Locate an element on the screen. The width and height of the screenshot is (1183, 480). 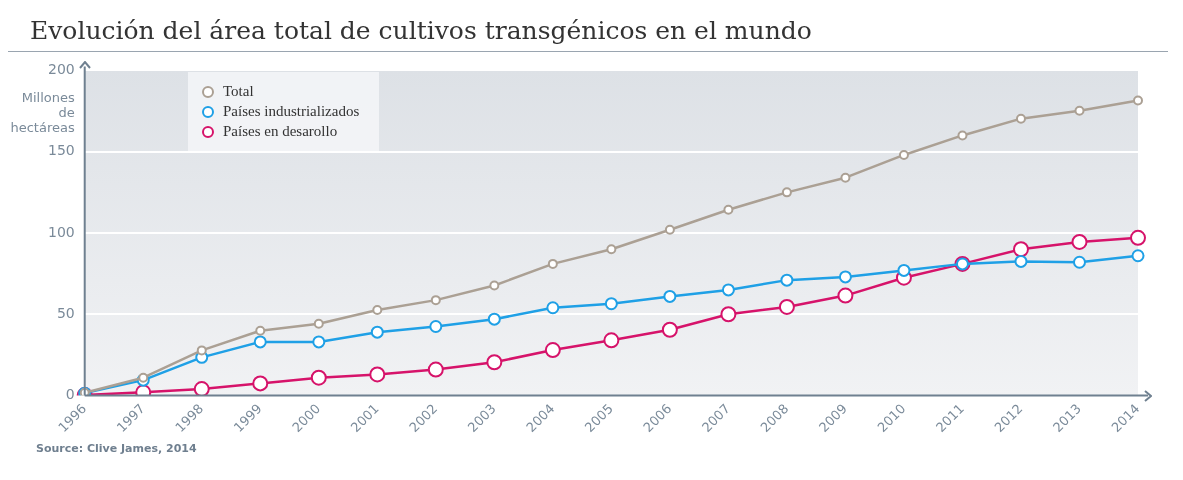
chart-title: Evolución del área total de cultivos transgénicos en el mundo is located at coordinates (588, 30).